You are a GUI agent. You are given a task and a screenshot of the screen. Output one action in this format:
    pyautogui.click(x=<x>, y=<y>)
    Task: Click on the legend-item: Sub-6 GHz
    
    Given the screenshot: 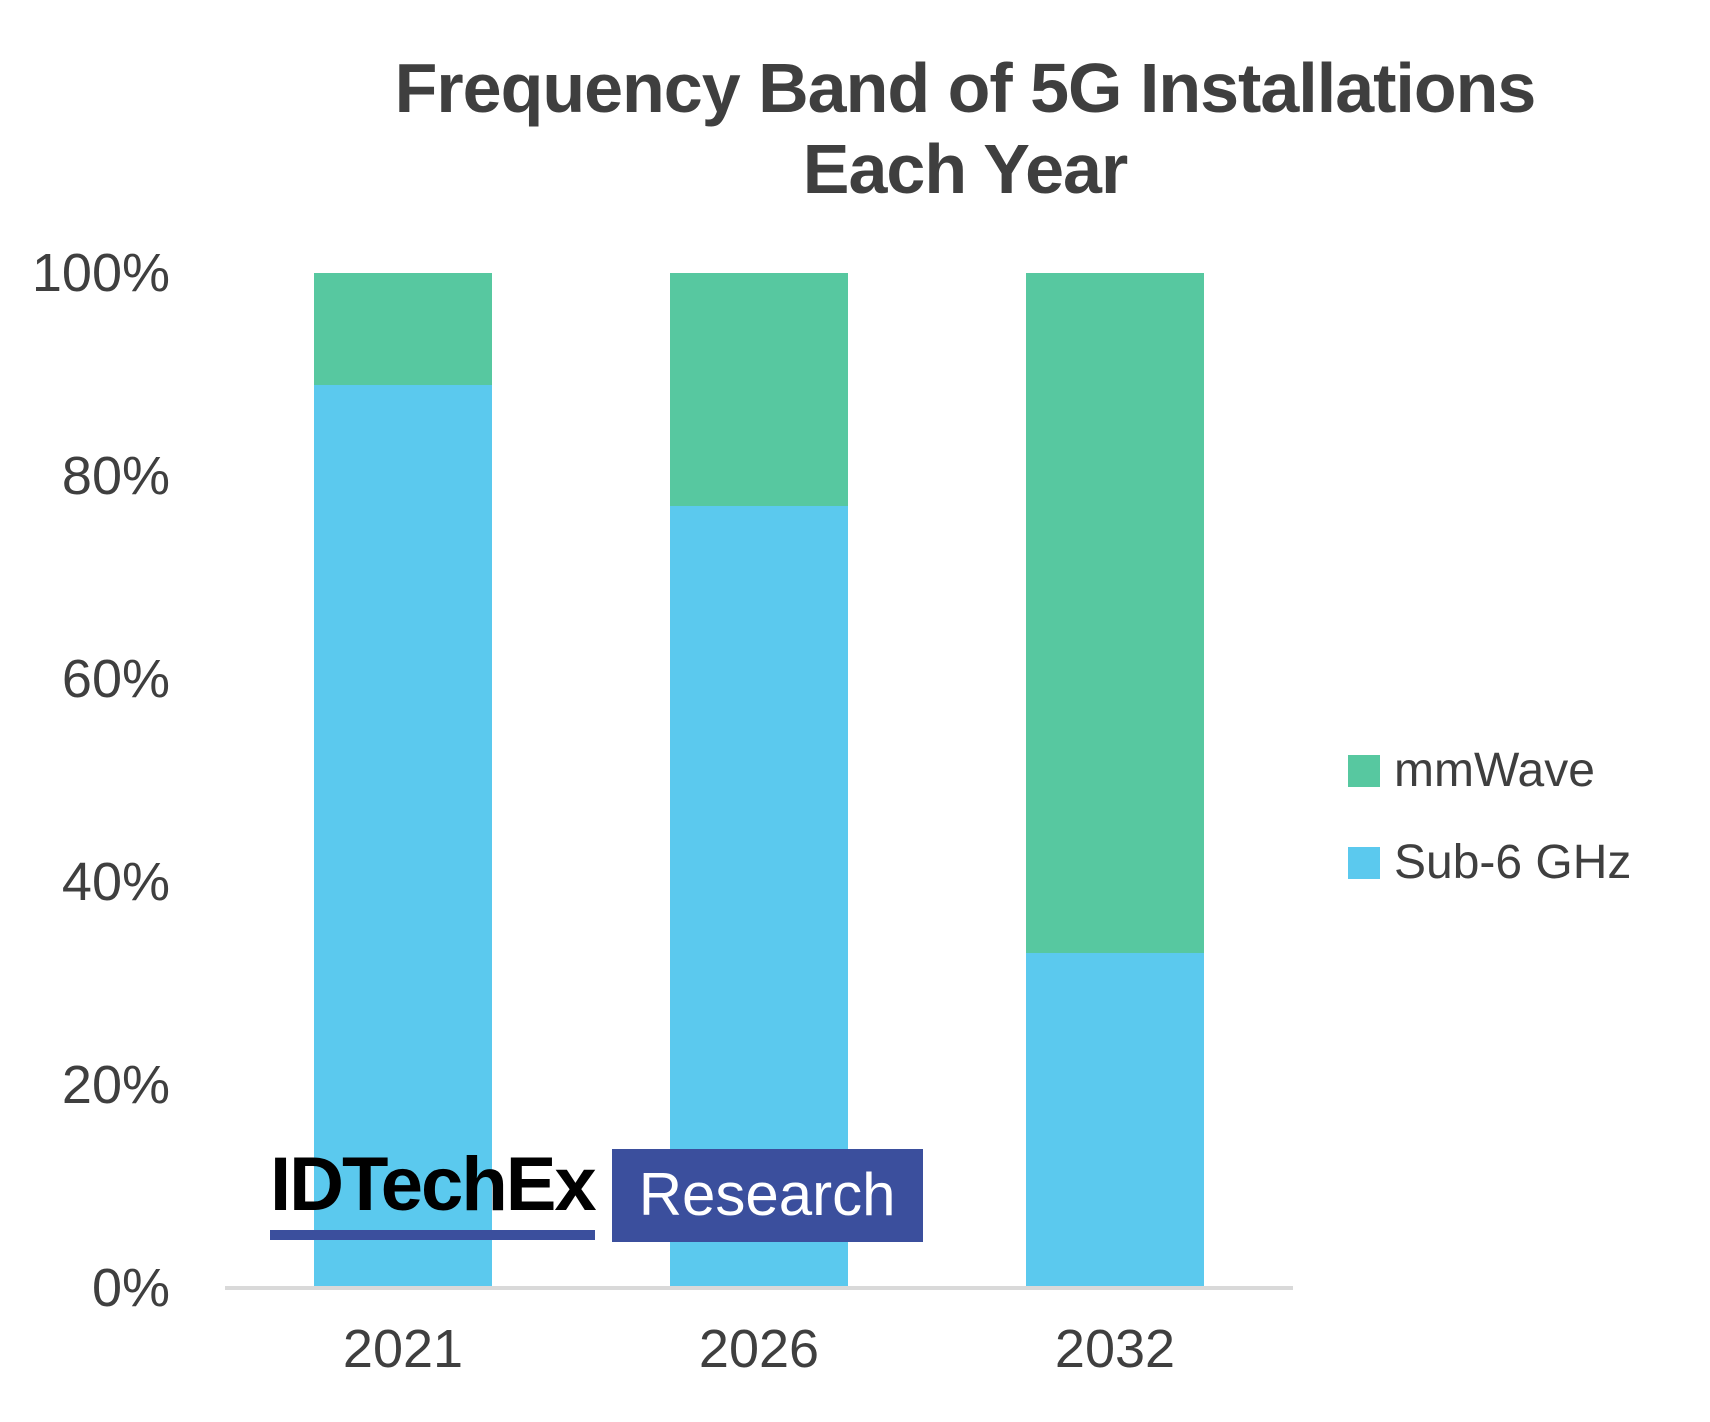 What is the action you would take?
    pyautogui.click(x=1489, y=863)
    